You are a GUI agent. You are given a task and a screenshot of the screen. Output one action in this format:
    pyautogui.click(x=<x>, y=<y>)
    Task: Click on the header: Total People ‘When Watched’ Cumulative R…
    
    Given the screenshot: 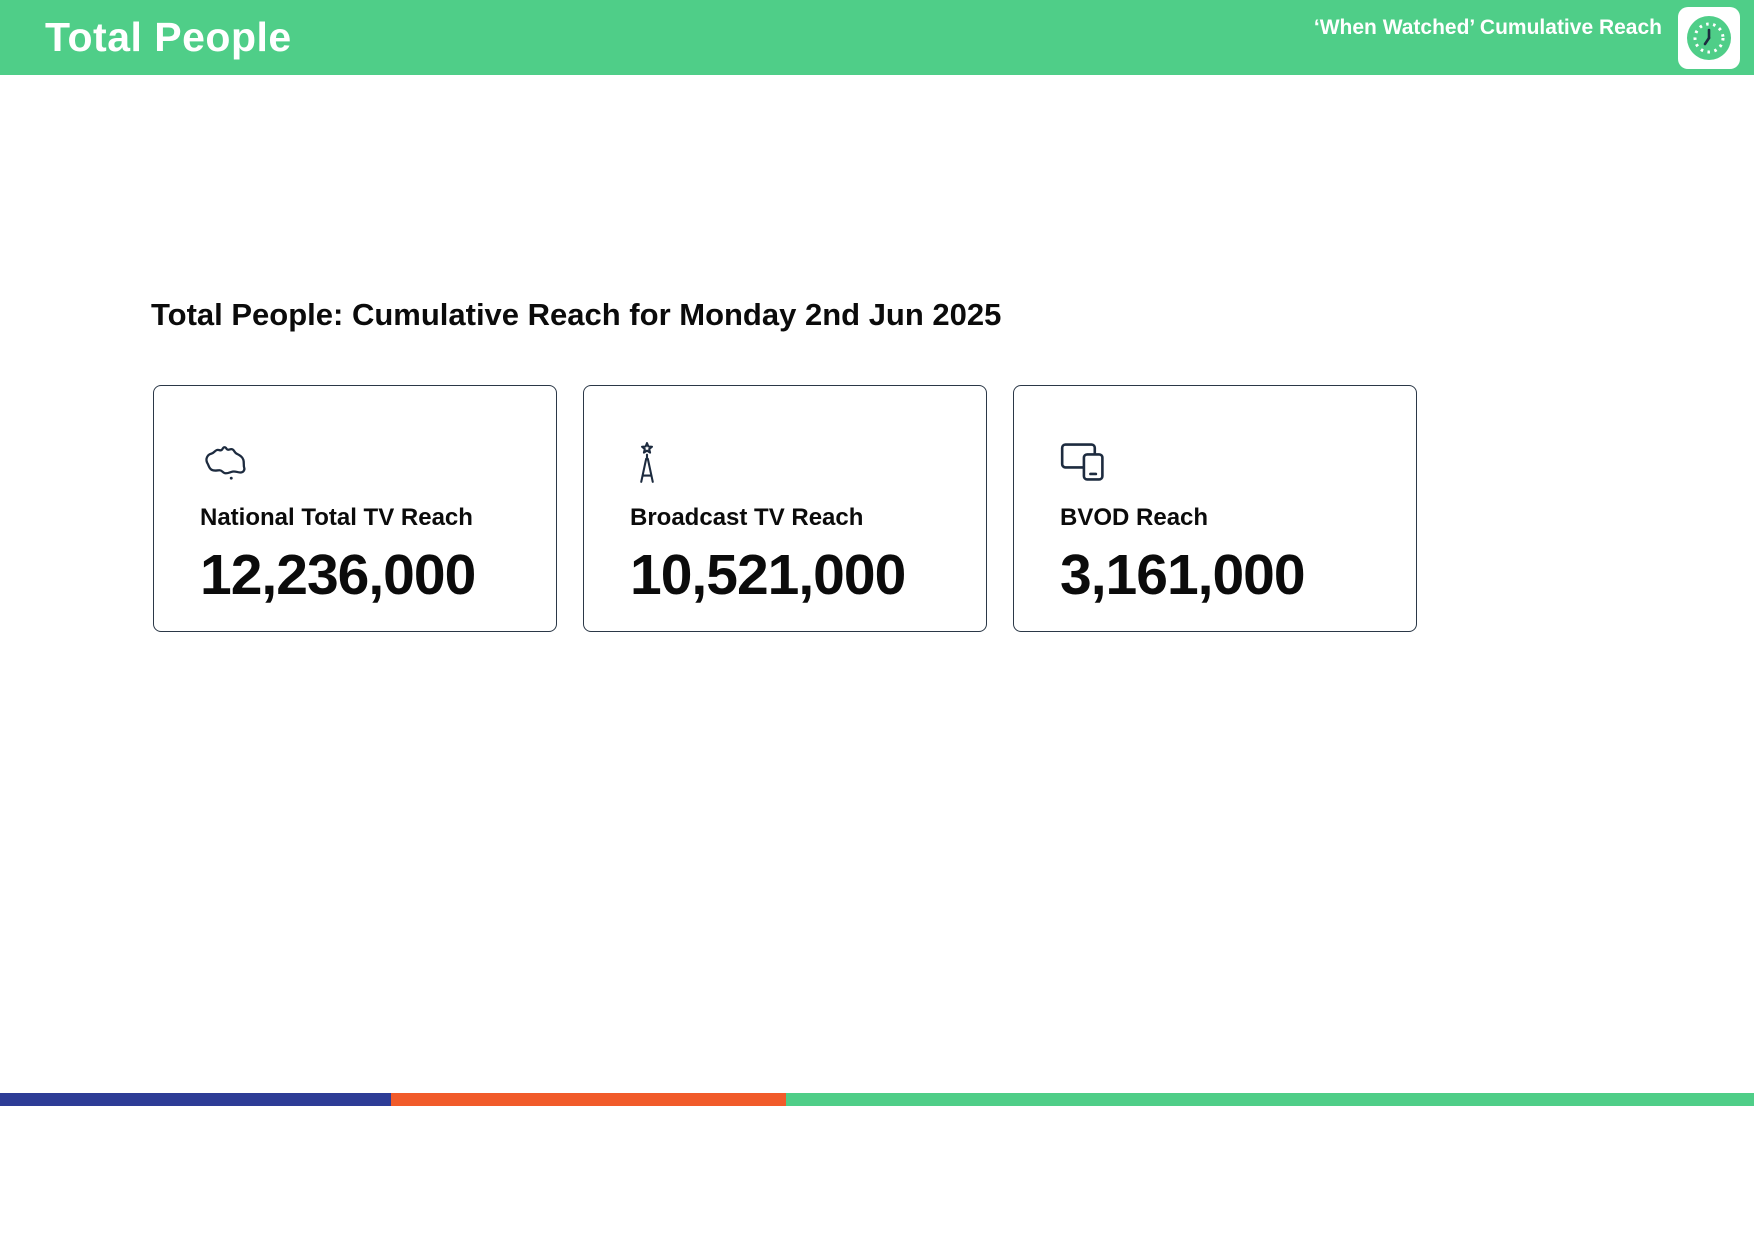 What is the action you would take?
    pyautogui.click(x=877, y=37)
    